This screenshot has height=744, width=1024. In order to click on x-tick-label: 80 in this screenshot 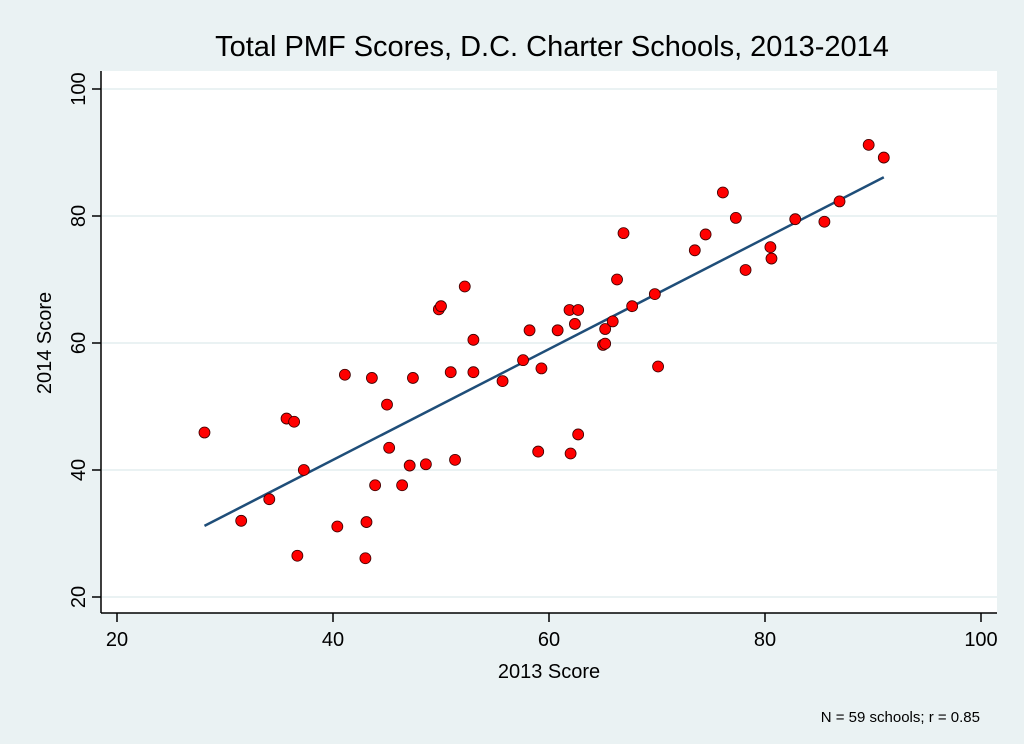, I will do `click(765, 640)`.